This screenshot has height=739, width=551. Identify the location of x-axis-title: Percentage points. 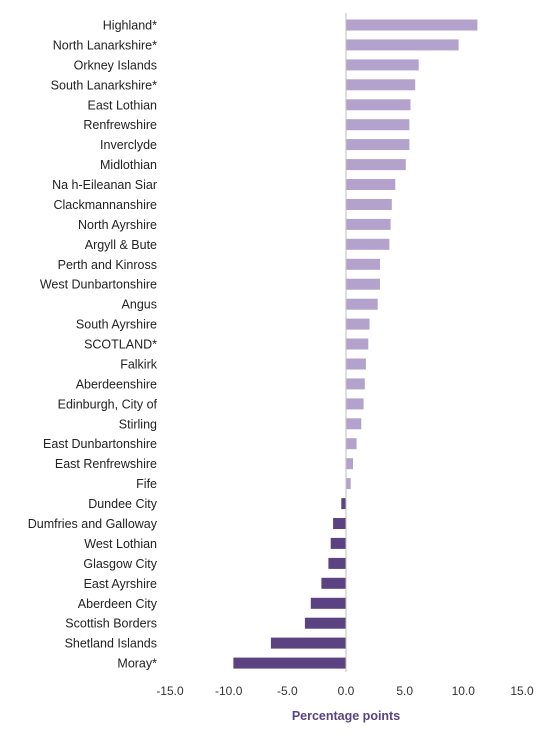
(346, 716).